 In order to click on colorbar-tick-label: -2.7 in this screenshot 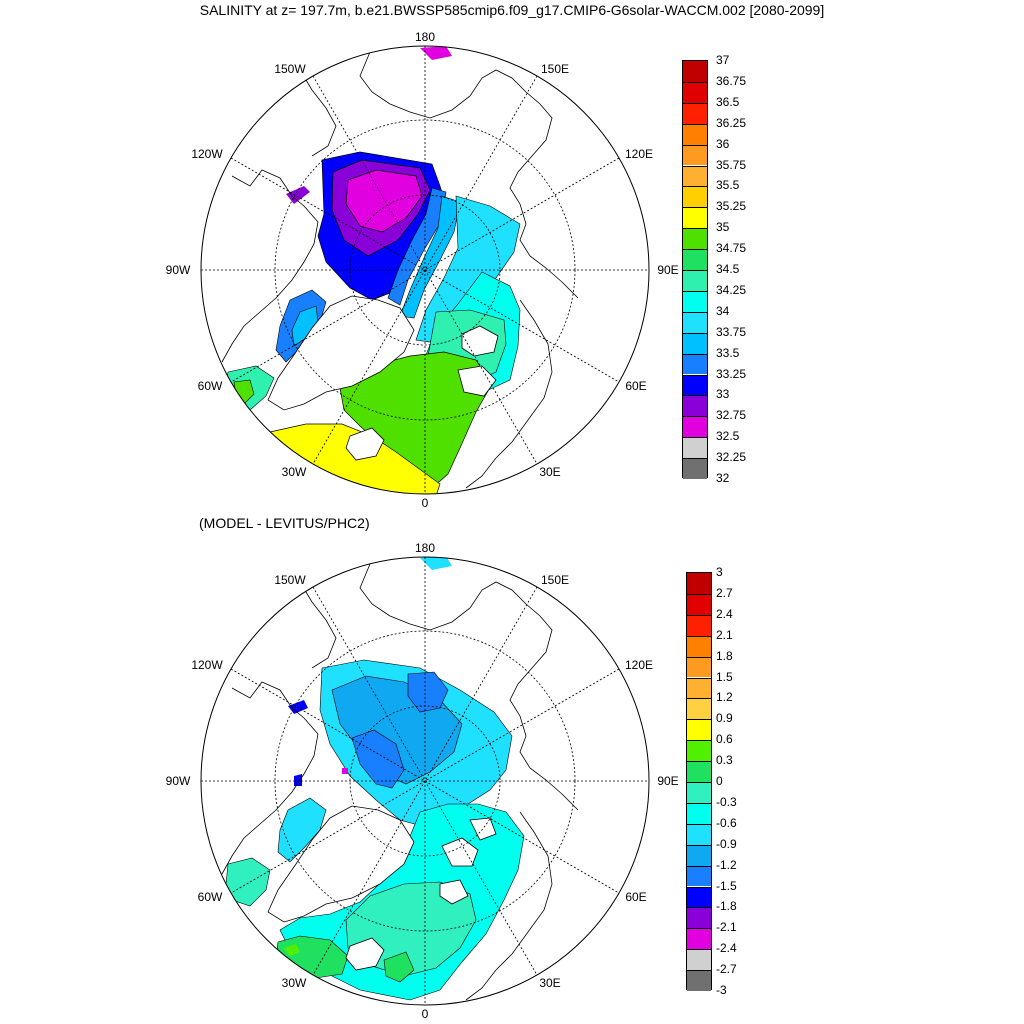, I will do `click(726, 969)`.